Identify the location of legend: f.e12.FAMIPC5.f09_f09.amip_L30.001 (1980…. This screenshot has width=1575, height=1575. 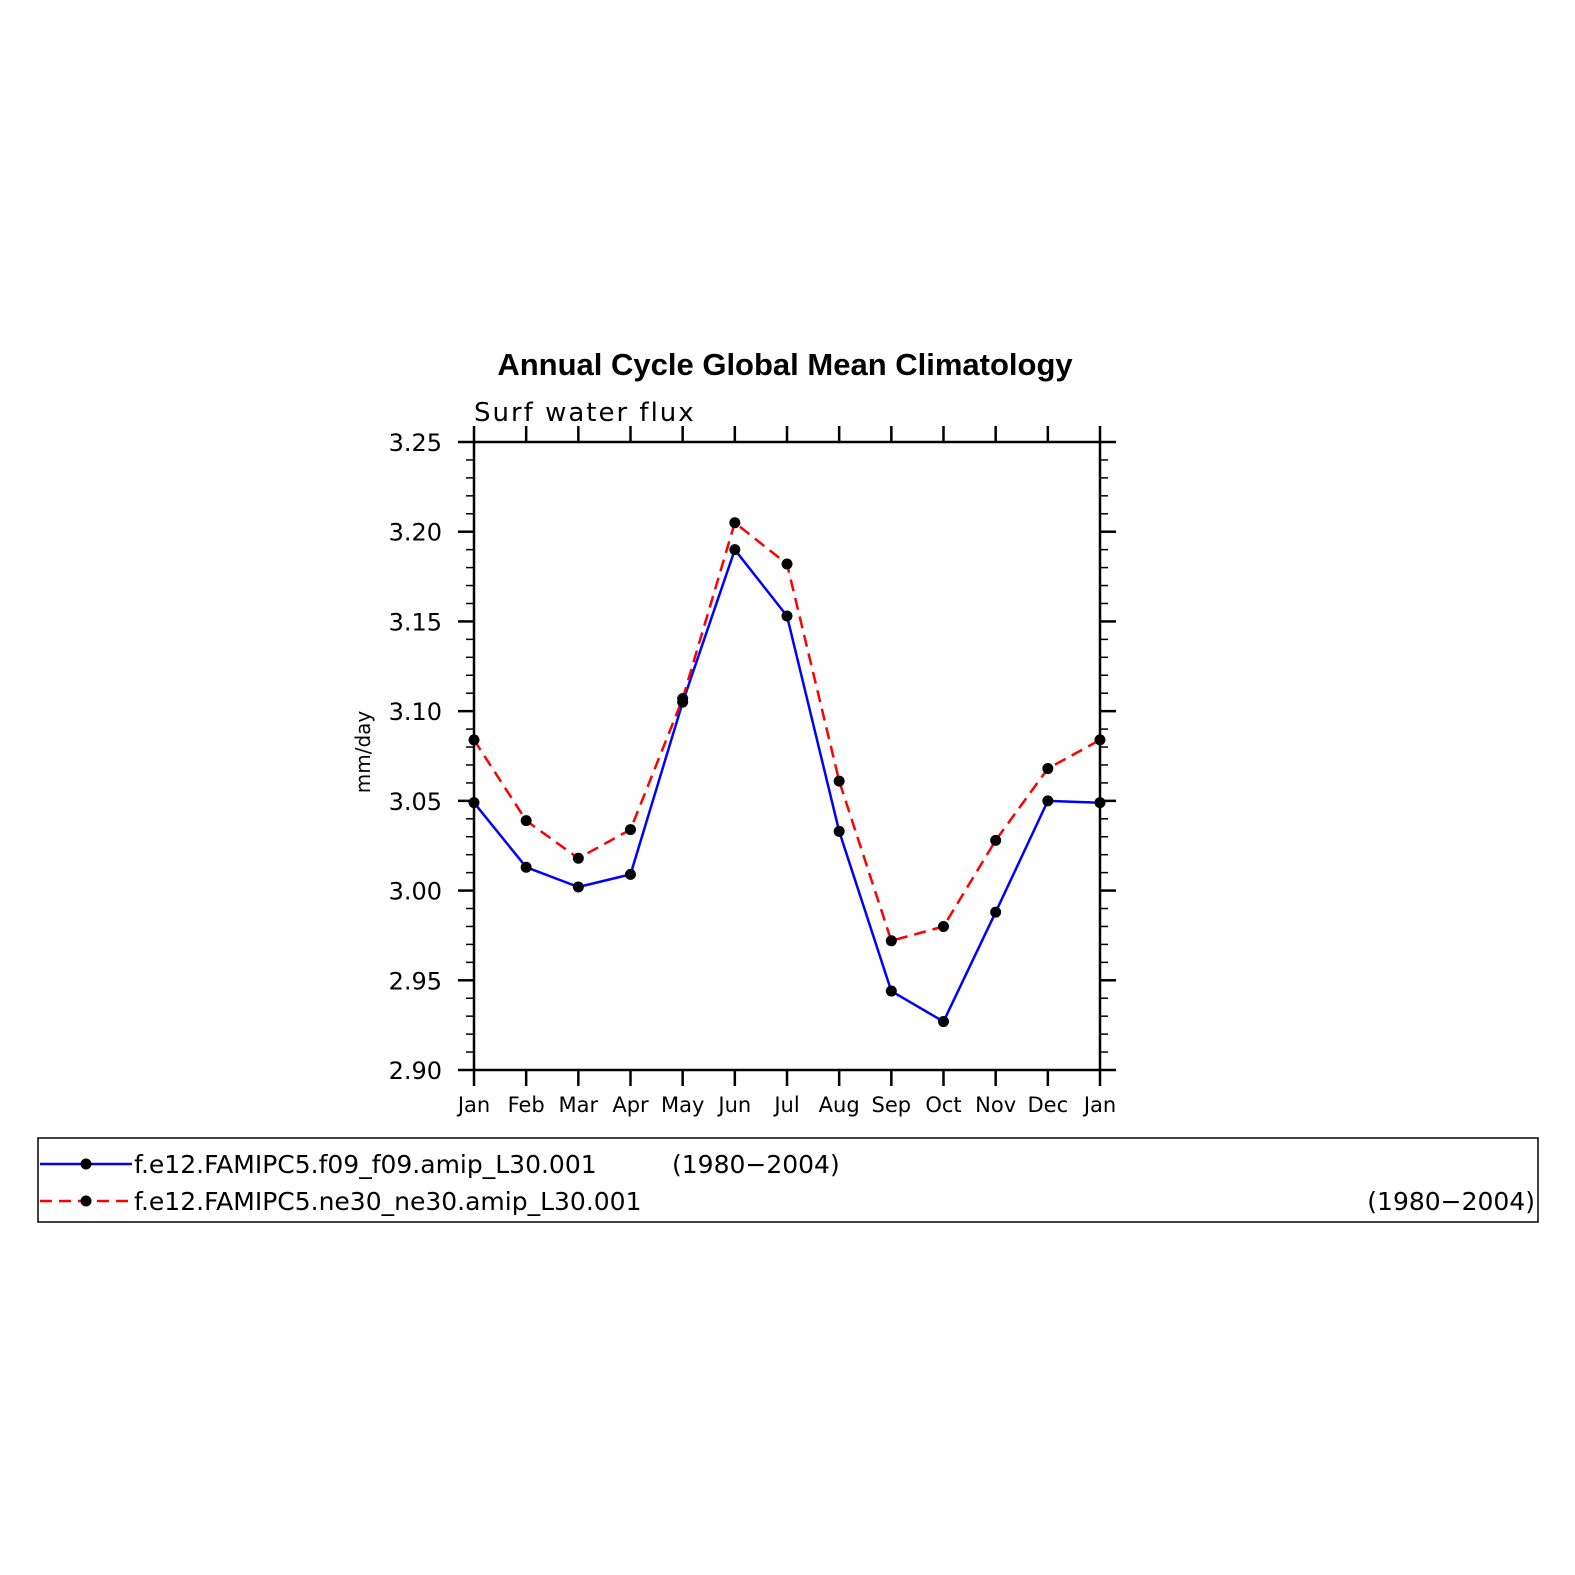
(788, 1180).